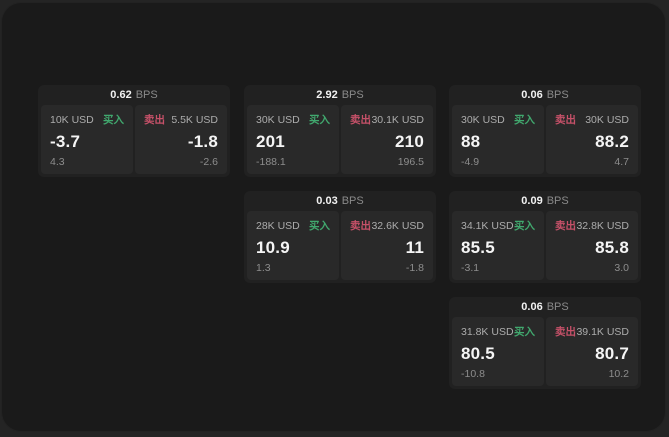  What do you see at coordinates (65, 141) in the screenshot?
I see `buy-price: -3.7` at bounding box center [65, 141].